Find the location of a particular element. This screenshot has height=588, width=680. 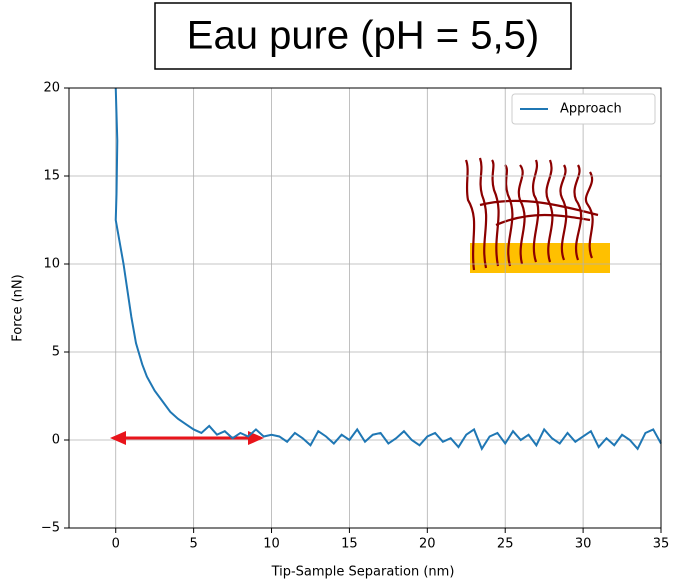

y-tick-label: 5 is located at coordinates (56, 352).